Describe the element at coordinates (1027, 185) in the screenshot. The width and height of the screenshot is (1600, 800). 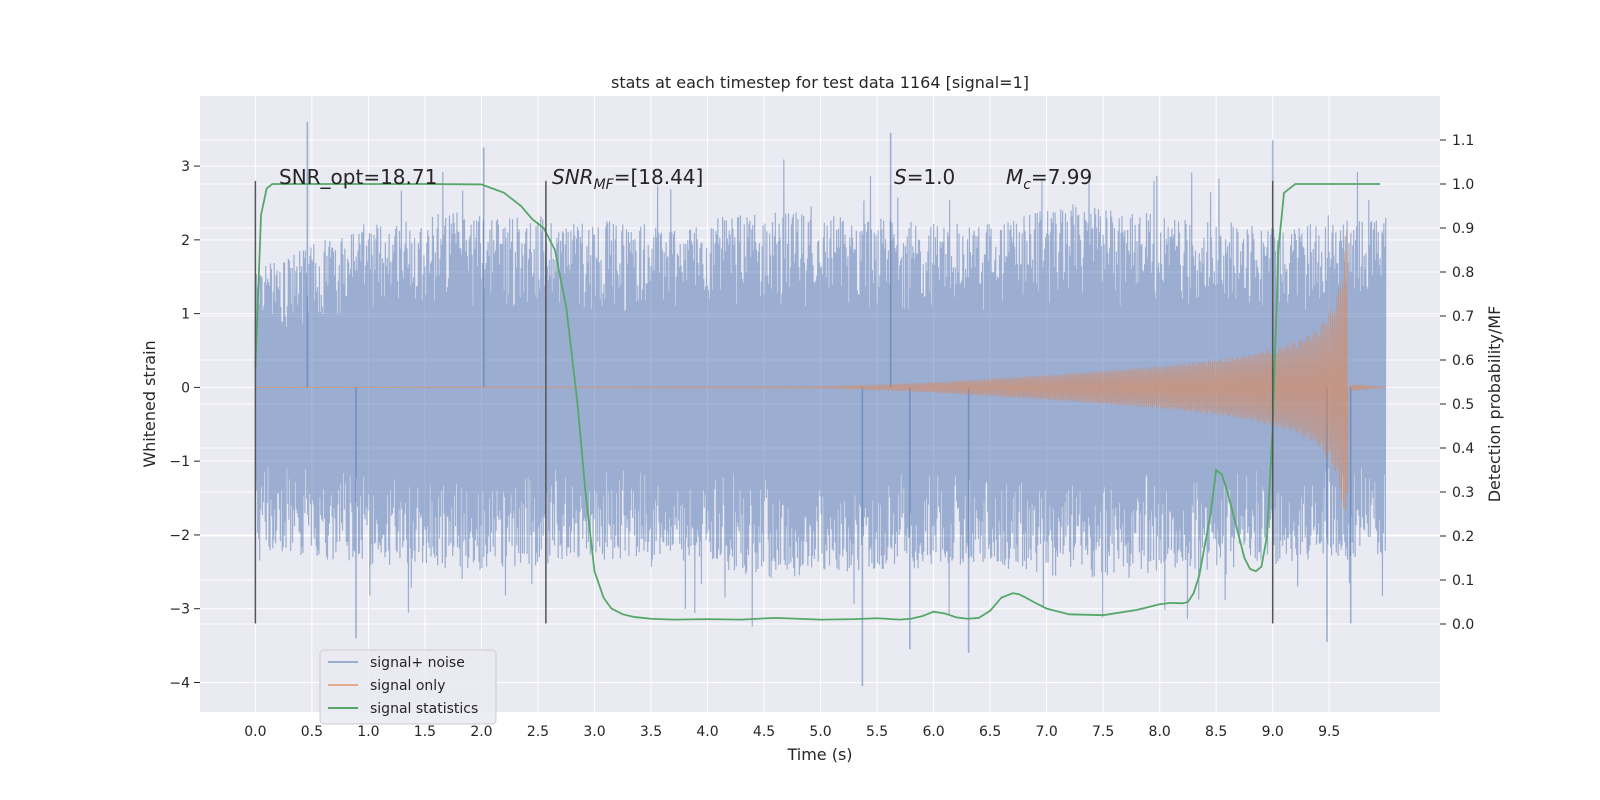
I see `annotation-mc-sub: c` at that location.